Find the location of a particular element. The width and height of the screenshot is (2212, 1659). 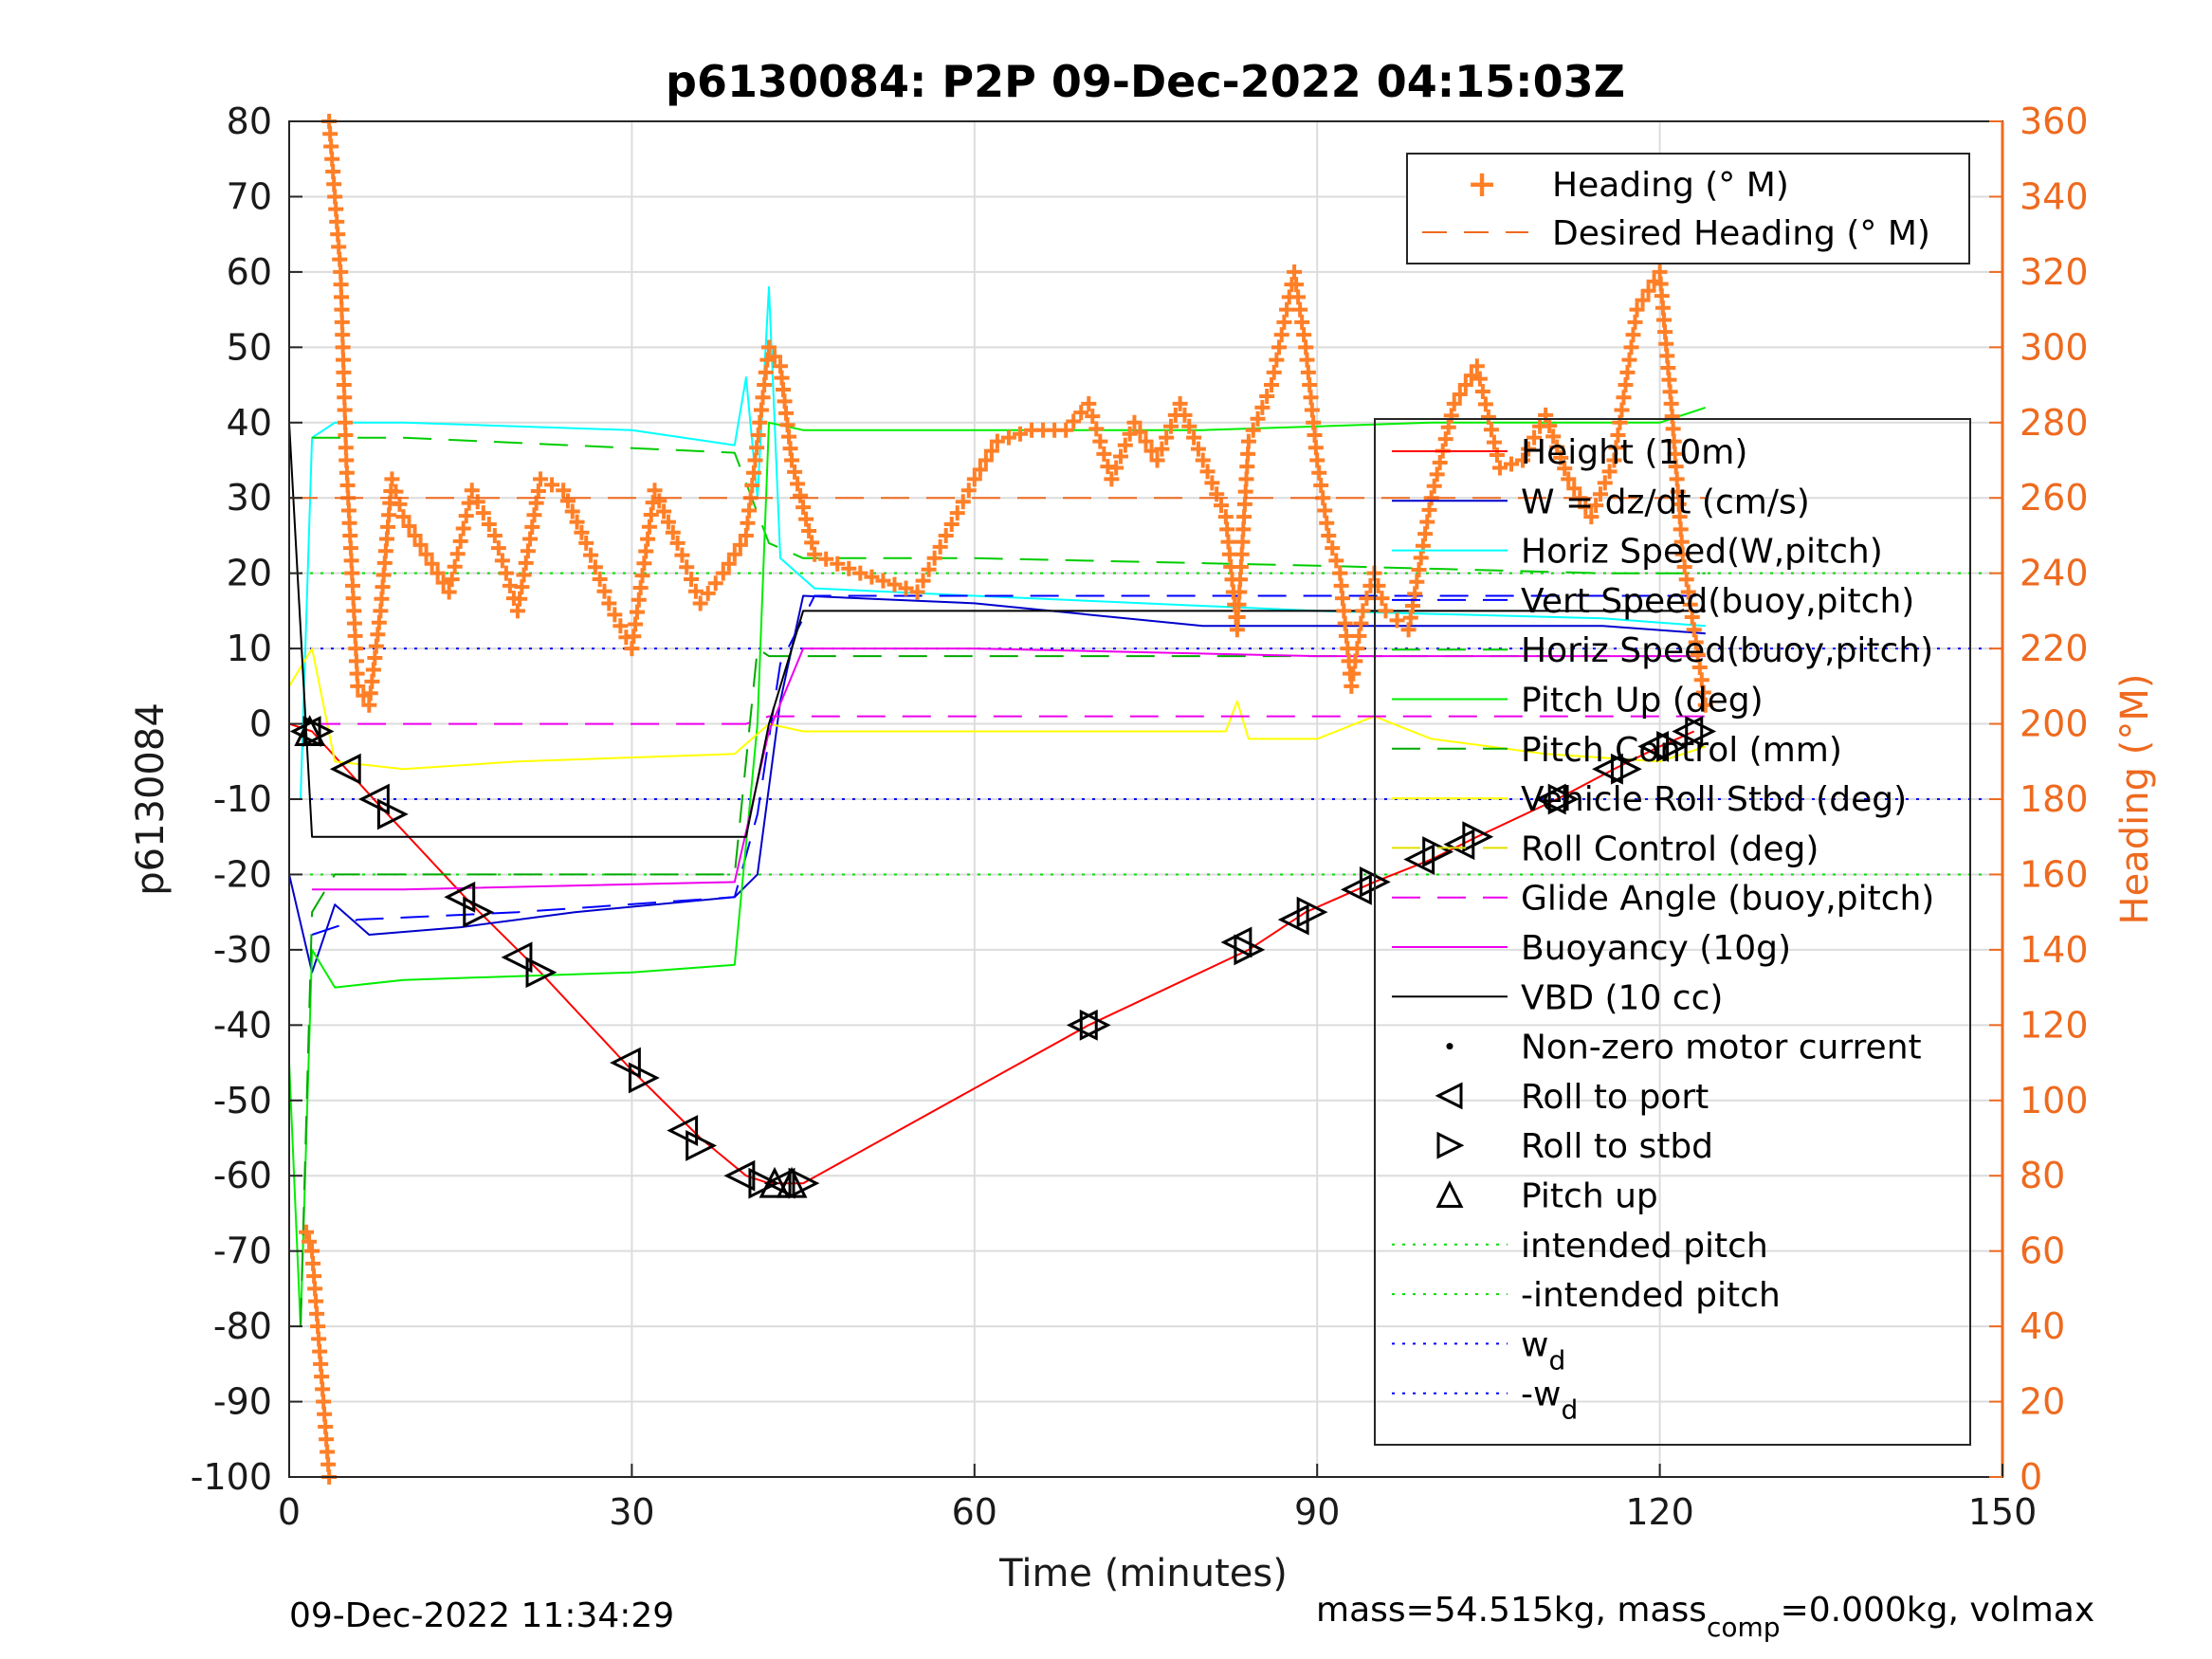

pitch-up-marker is located at coordinates (310, 730).